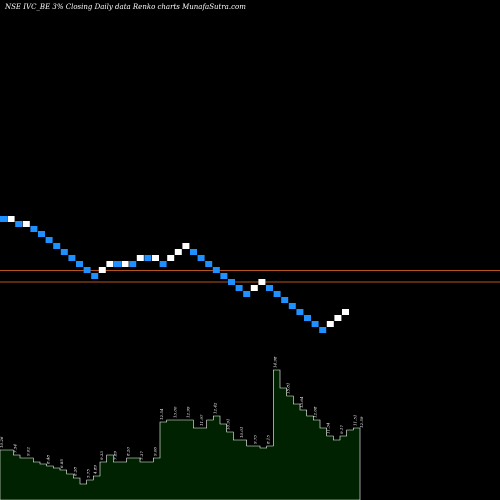 The height and width of the screenshot is (500, 500). I want to click on volume-label: 7.89, so click(114, 455).